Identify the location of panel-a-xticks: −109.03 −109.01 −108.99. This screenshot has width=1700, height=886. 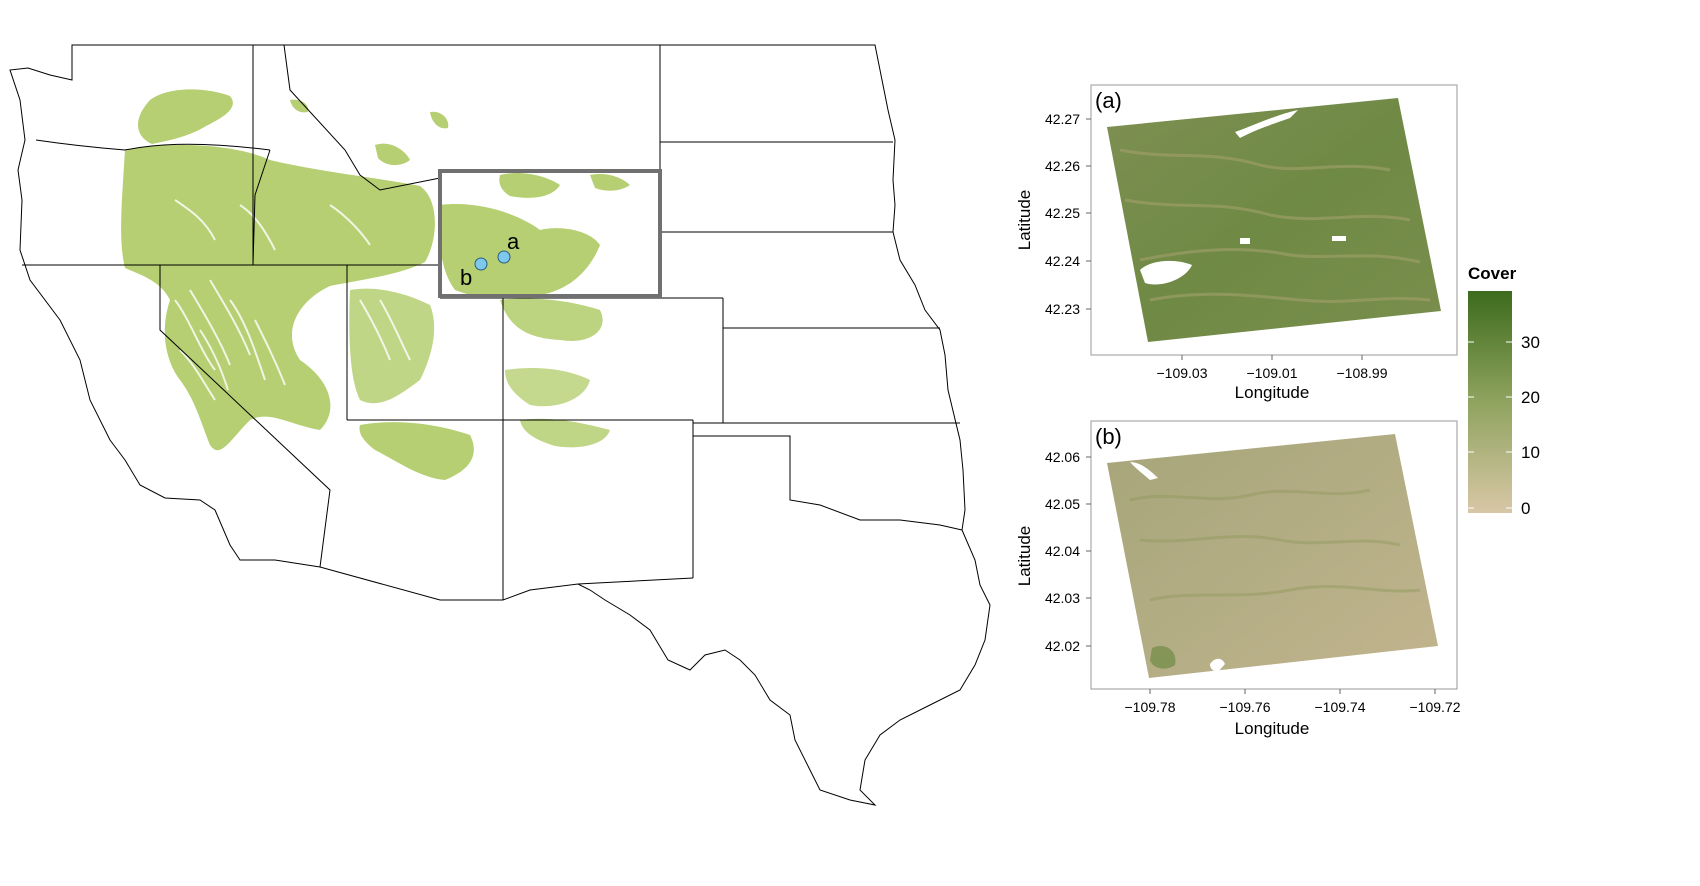
(1272, 373).